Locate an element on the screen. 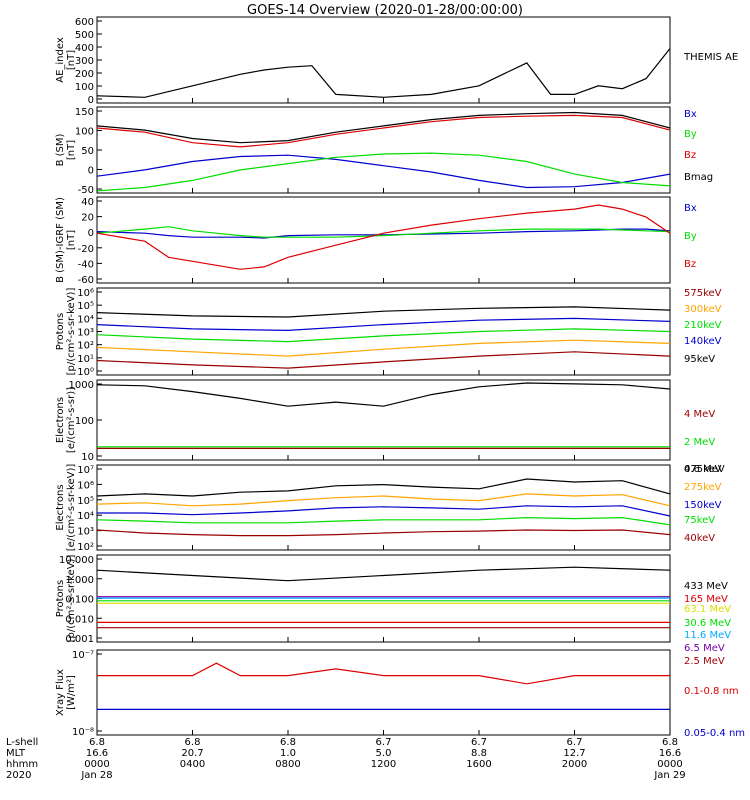  y-tick-label: 0.010 is located at coordinates (79, 619).